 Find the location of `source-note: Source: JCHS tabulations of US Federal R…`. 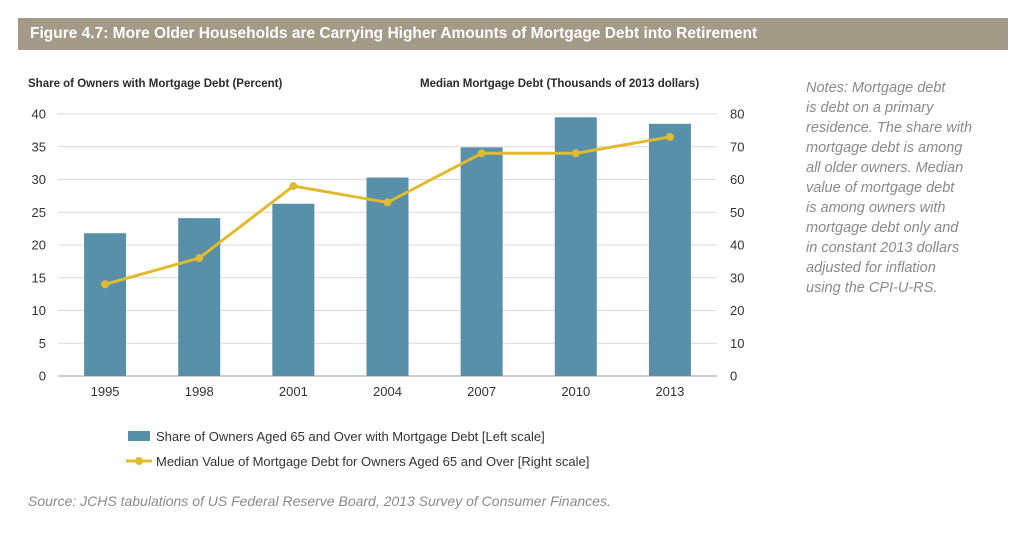

source-note: Source: JCHS tabulations of US Federal R… is located at coordinates (319, 501).